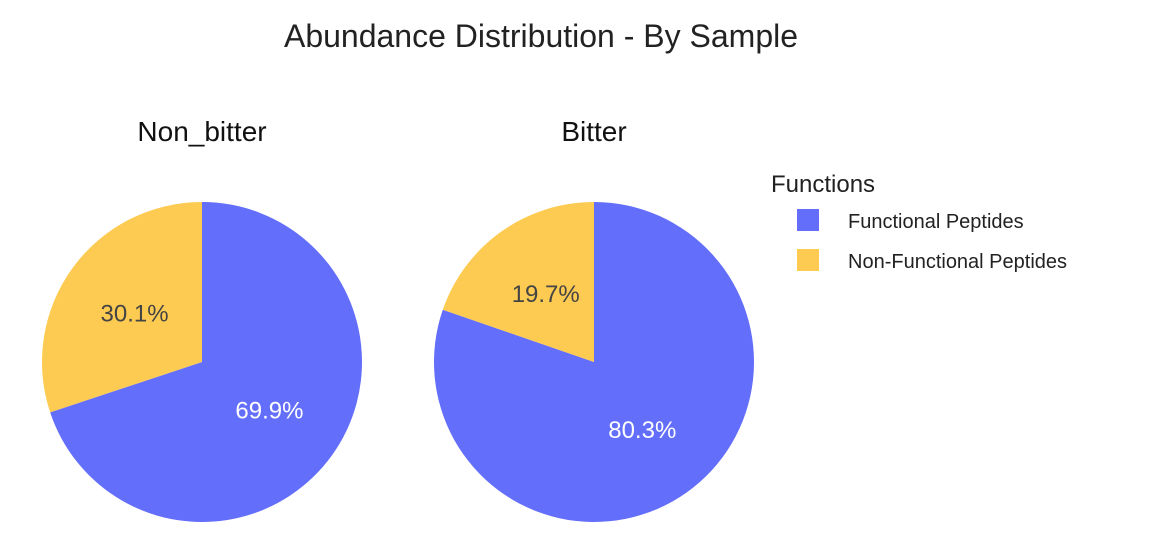 Image resolution: width=1153 pixels, height=543 pixels. I want to click on chart-title: Abundance Distribution - By Sample, so click(541, 36).